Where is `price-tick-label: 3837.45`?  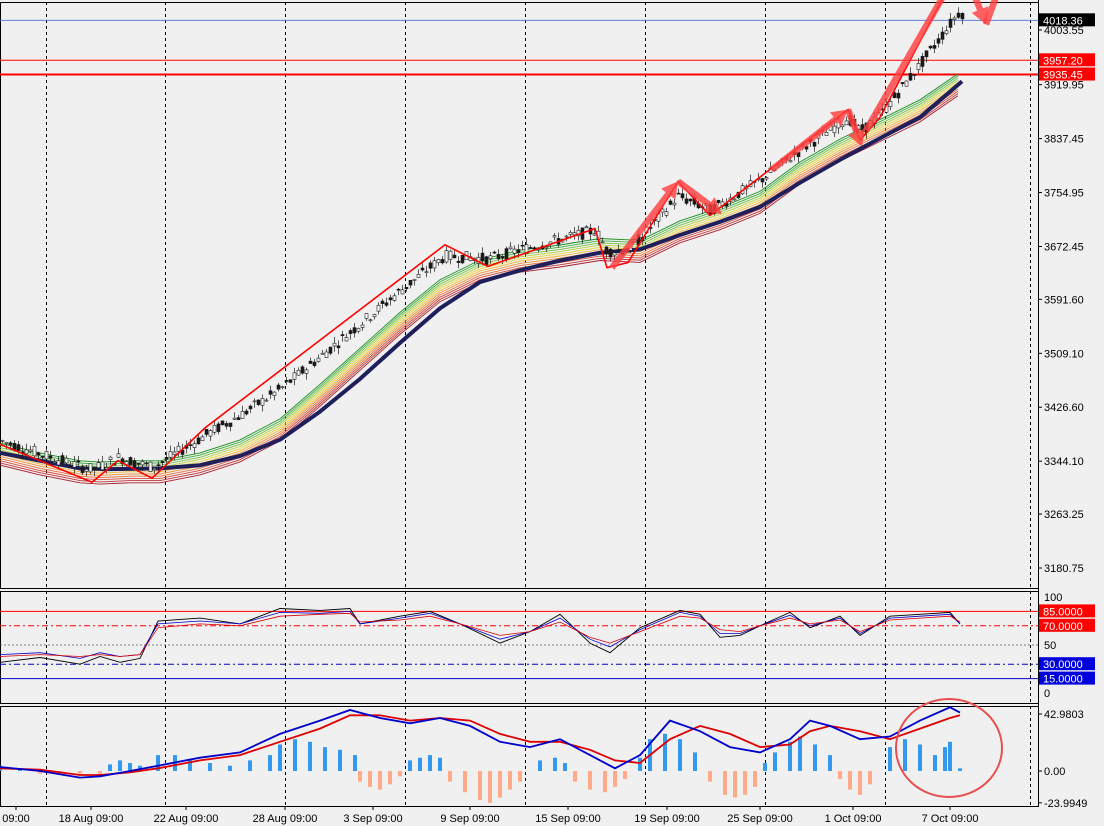
price-tick-label: 3837.45 is located at coordinates (1064, 140).